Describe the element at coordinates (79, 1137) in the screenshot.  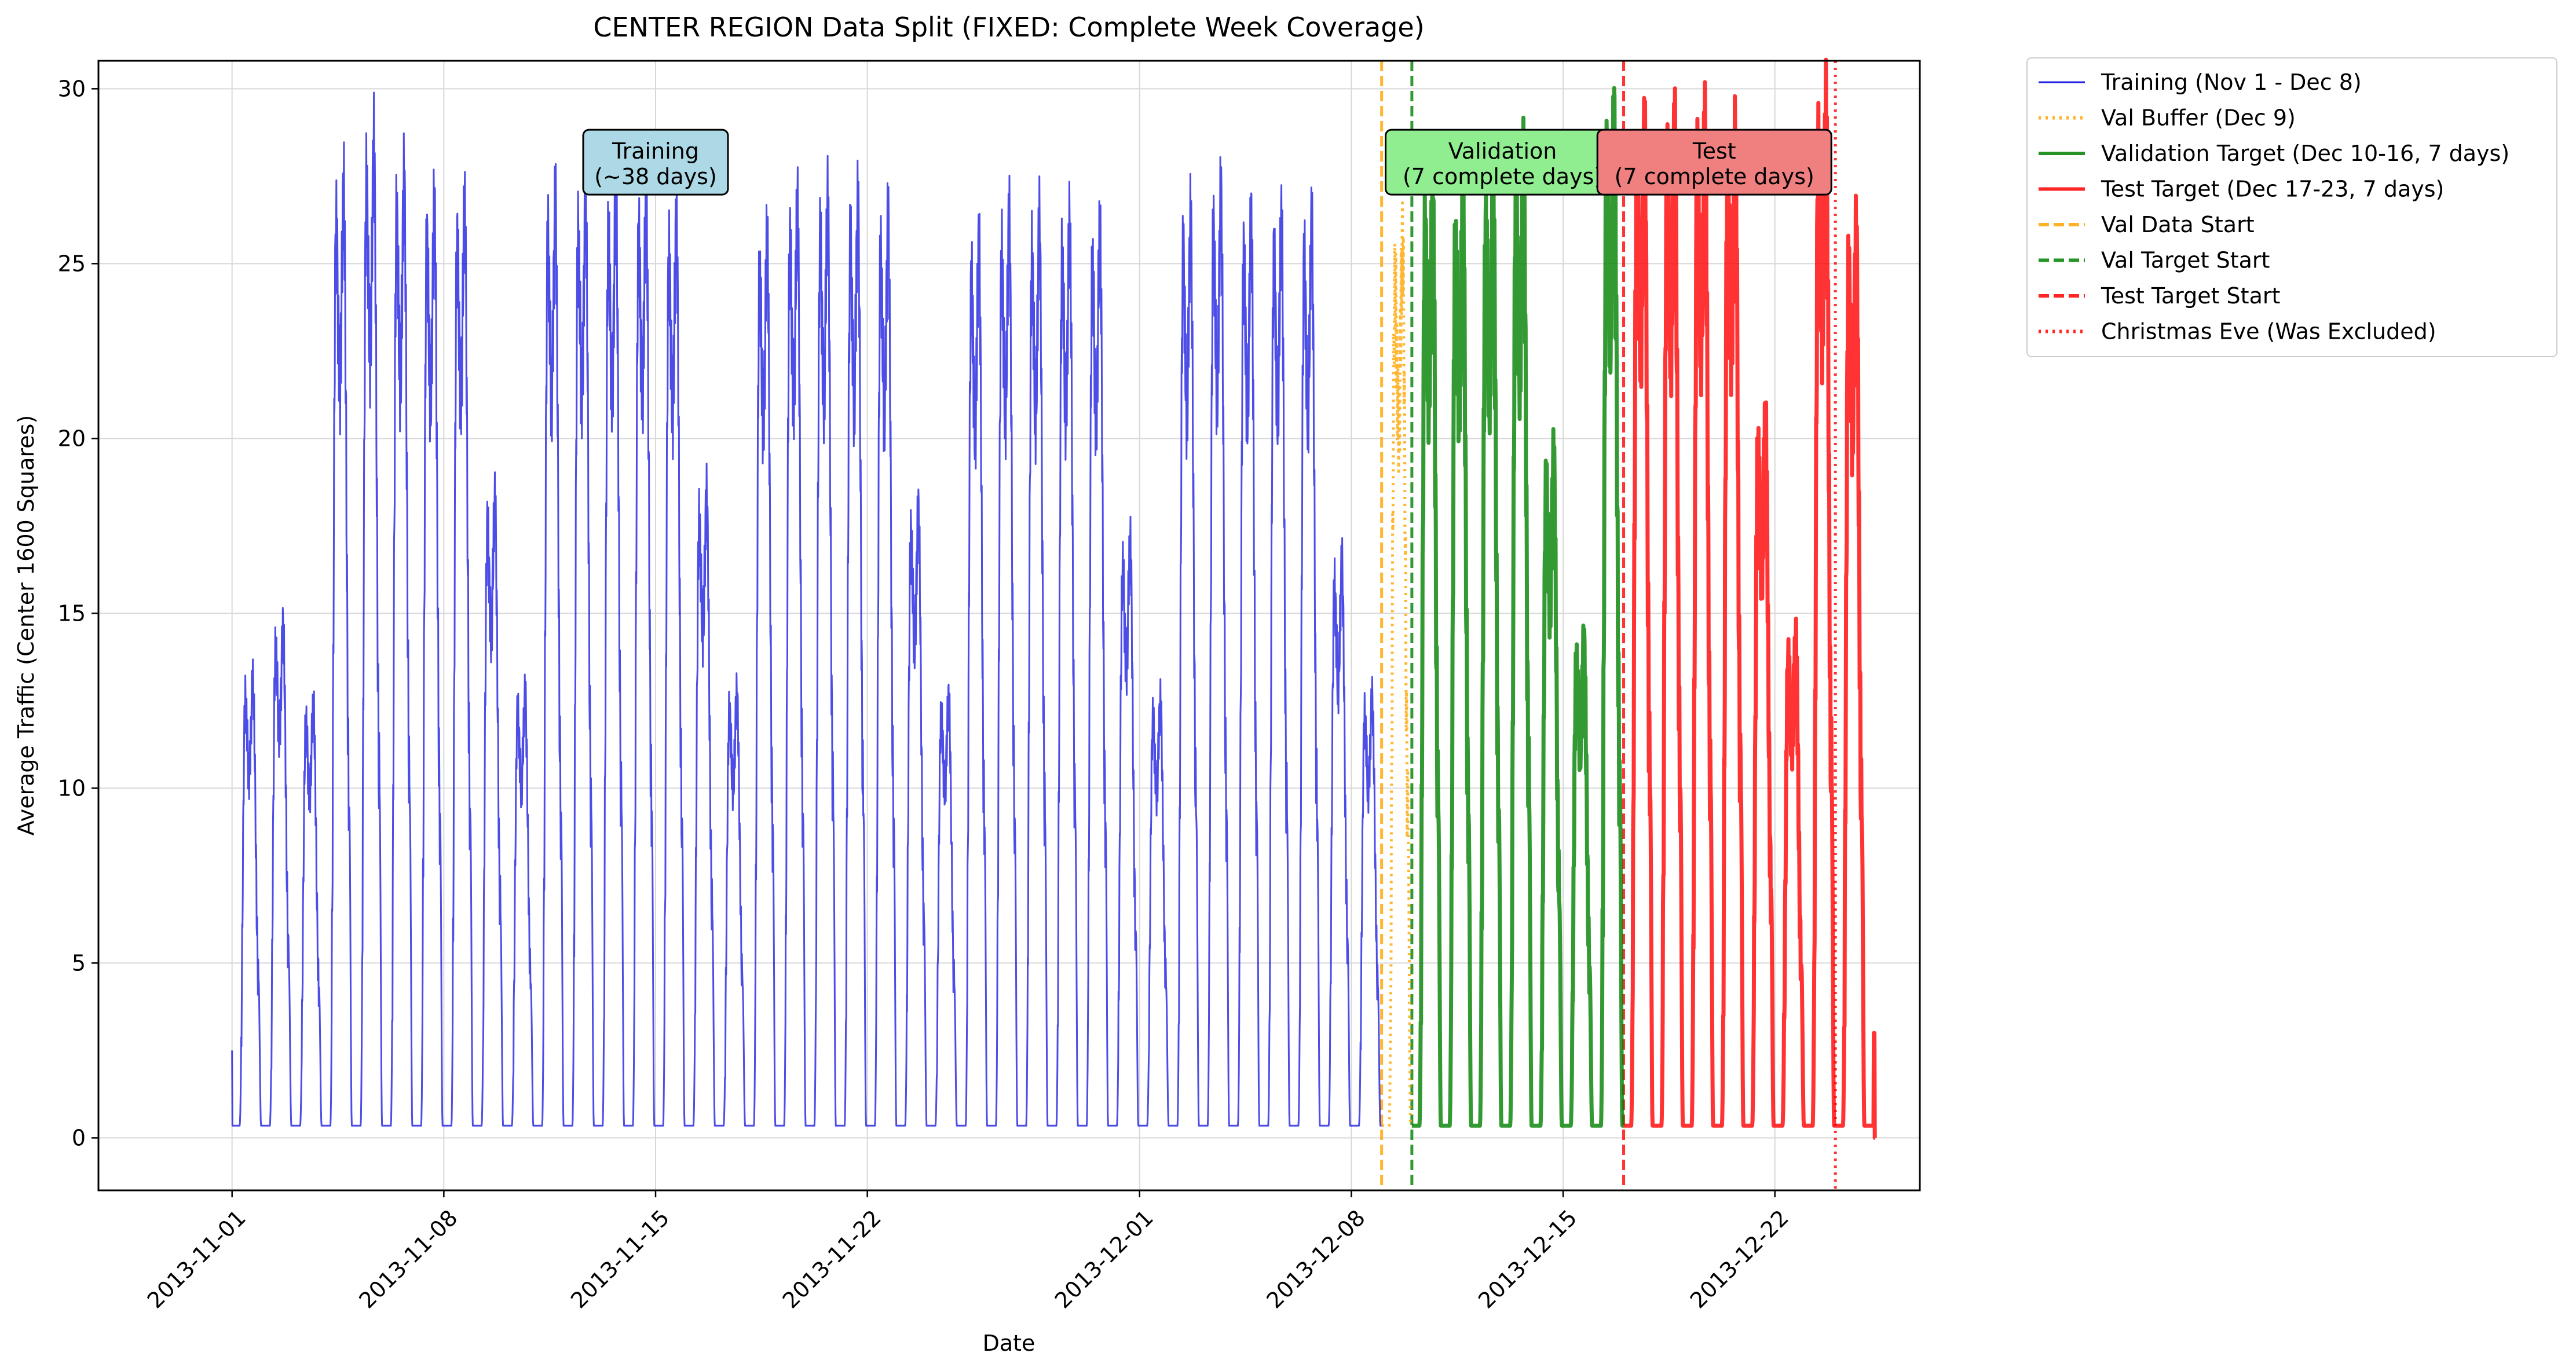
I see `y-tick-label: 0` at that location.